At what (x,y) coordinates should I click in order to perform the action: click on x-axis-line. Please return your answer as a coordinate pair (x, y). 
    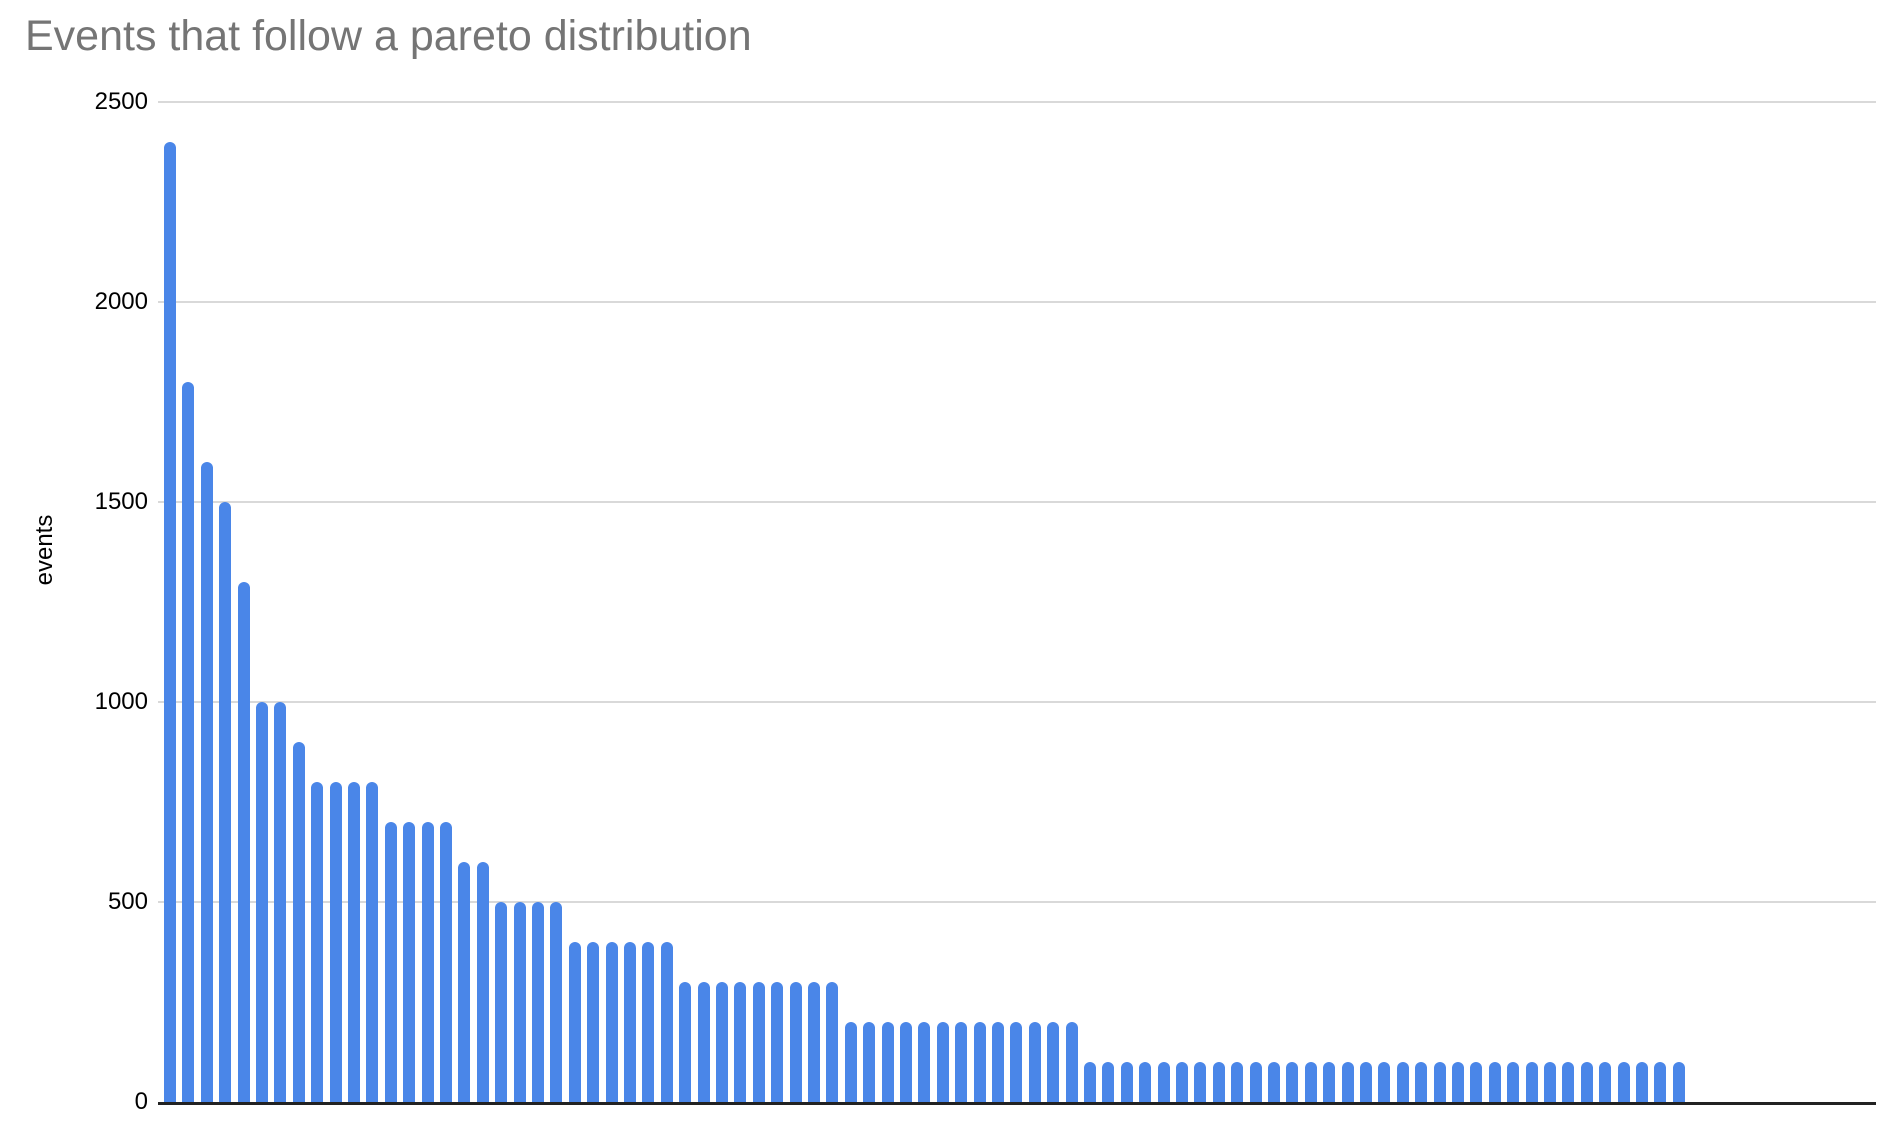
    Looking at the image, I should click on (1017, 1103).